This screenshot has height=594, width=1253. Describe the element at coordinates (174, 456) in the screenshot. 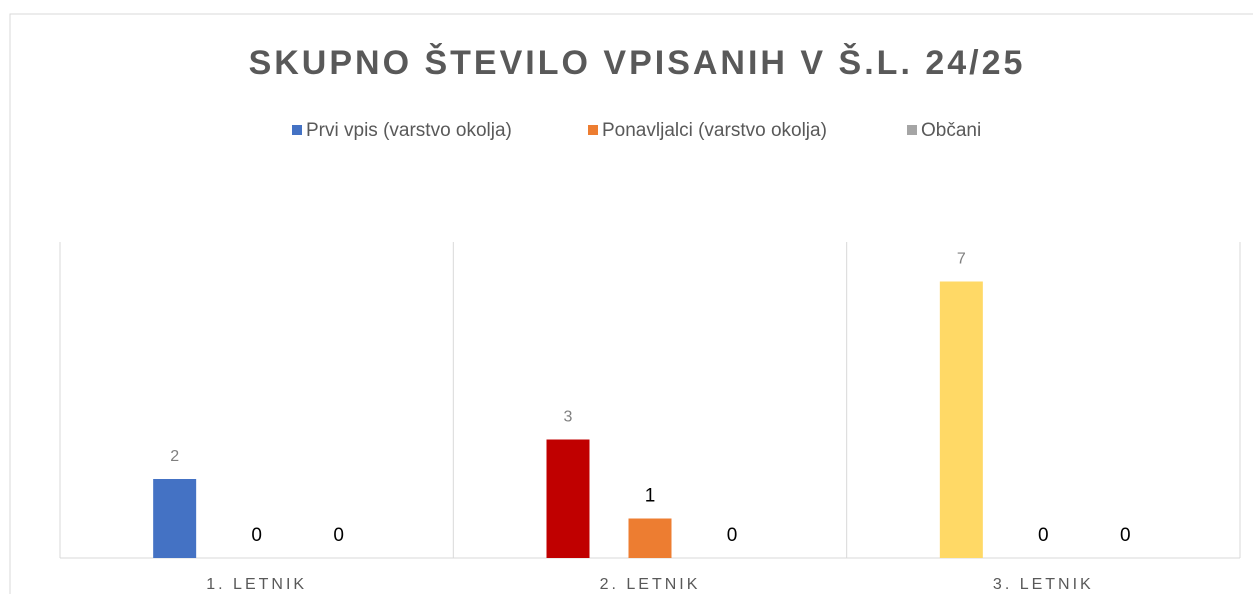

I see `data-label: 2` at that location.